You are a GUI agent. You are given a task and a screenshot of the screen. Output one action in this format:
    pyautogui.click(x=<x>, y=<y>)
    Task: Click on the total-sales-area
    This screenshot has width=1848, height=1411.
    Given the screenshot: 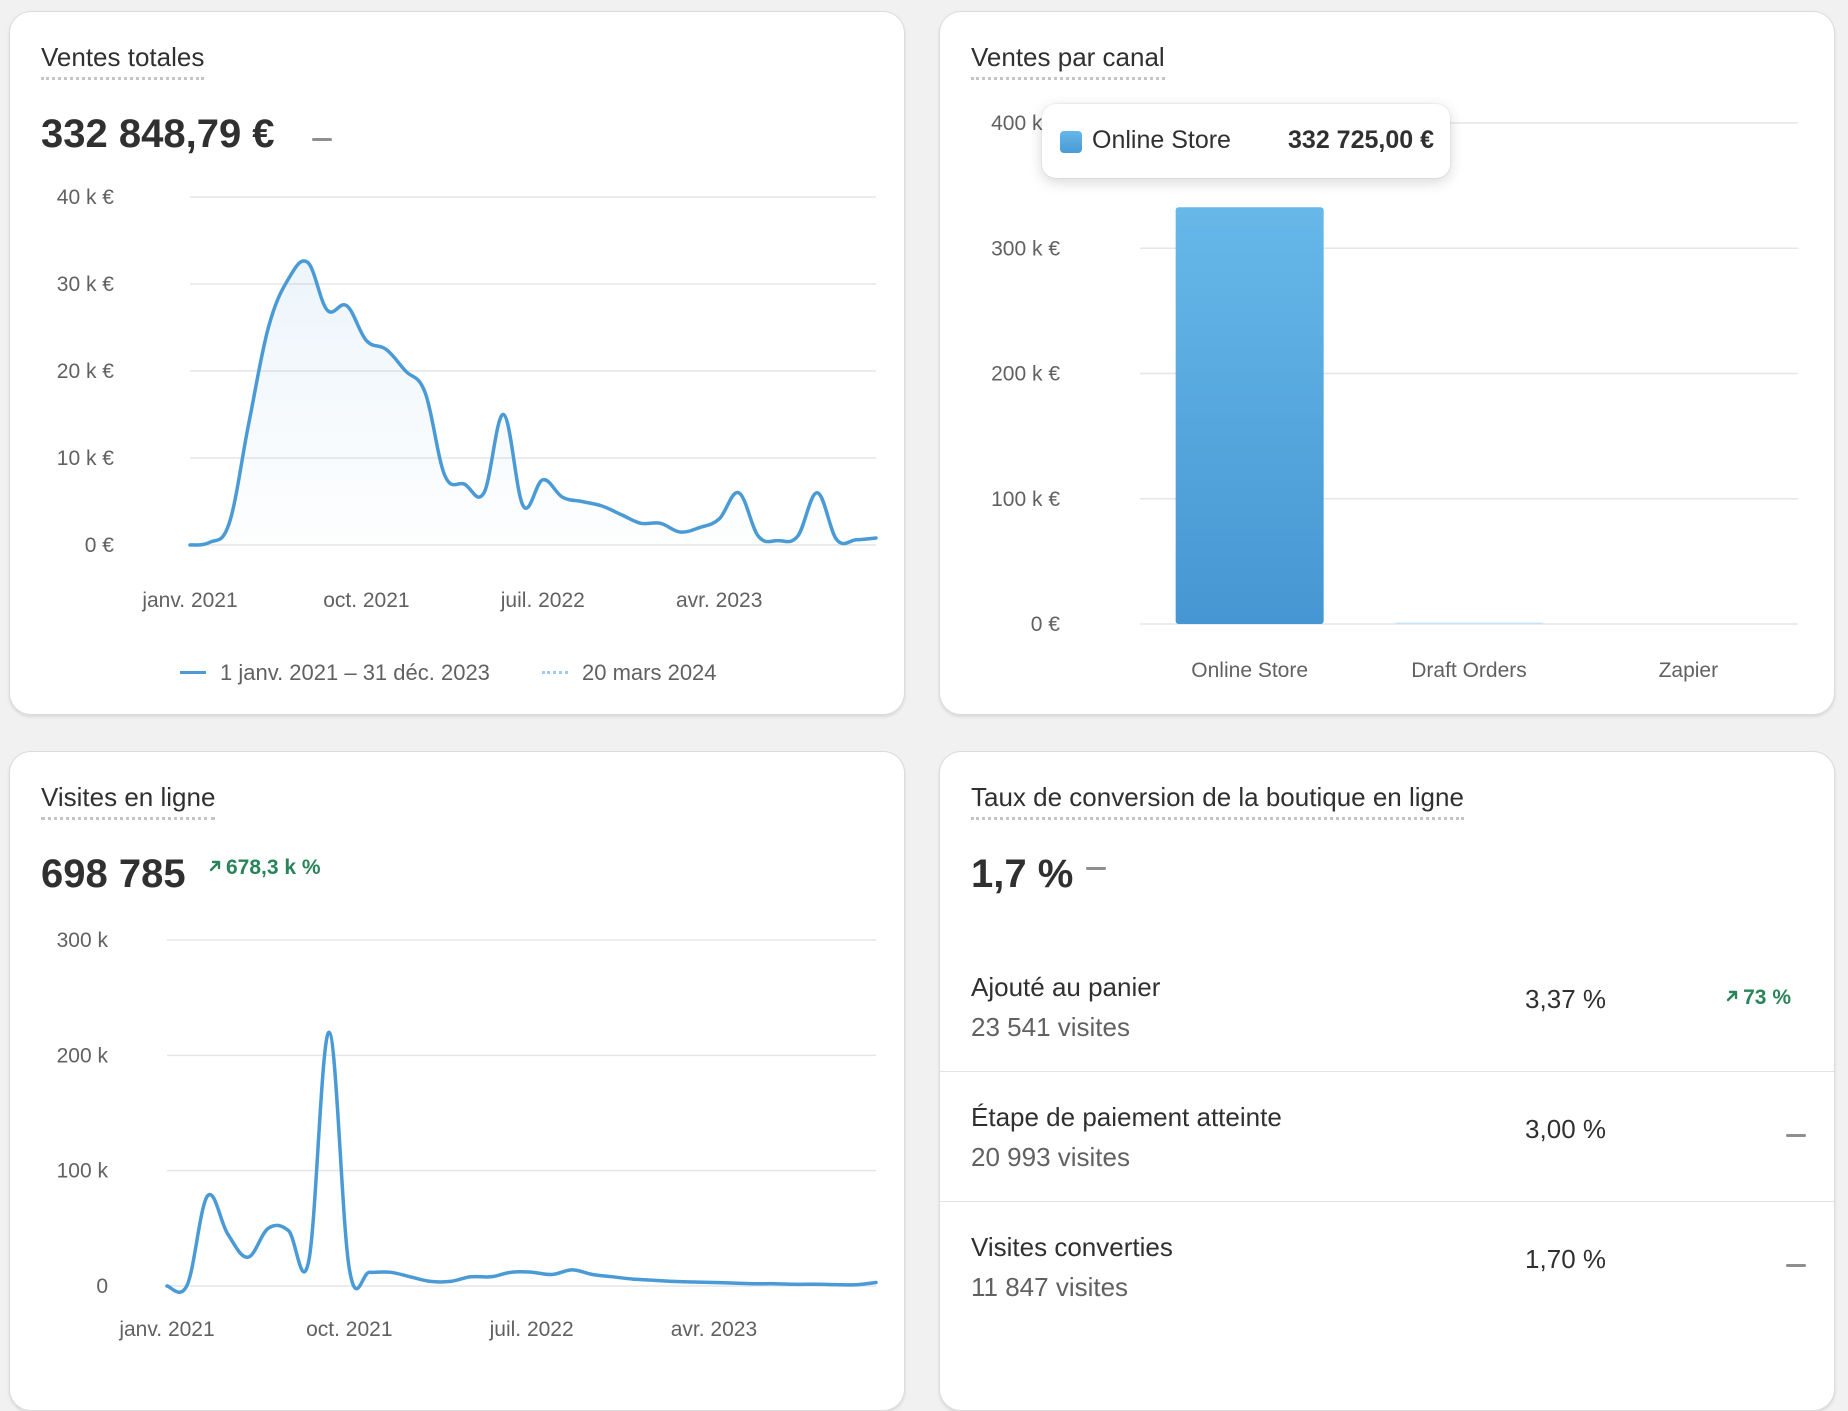 What is the action you would take?
    pyautogui.click(x=533, y=402)
    